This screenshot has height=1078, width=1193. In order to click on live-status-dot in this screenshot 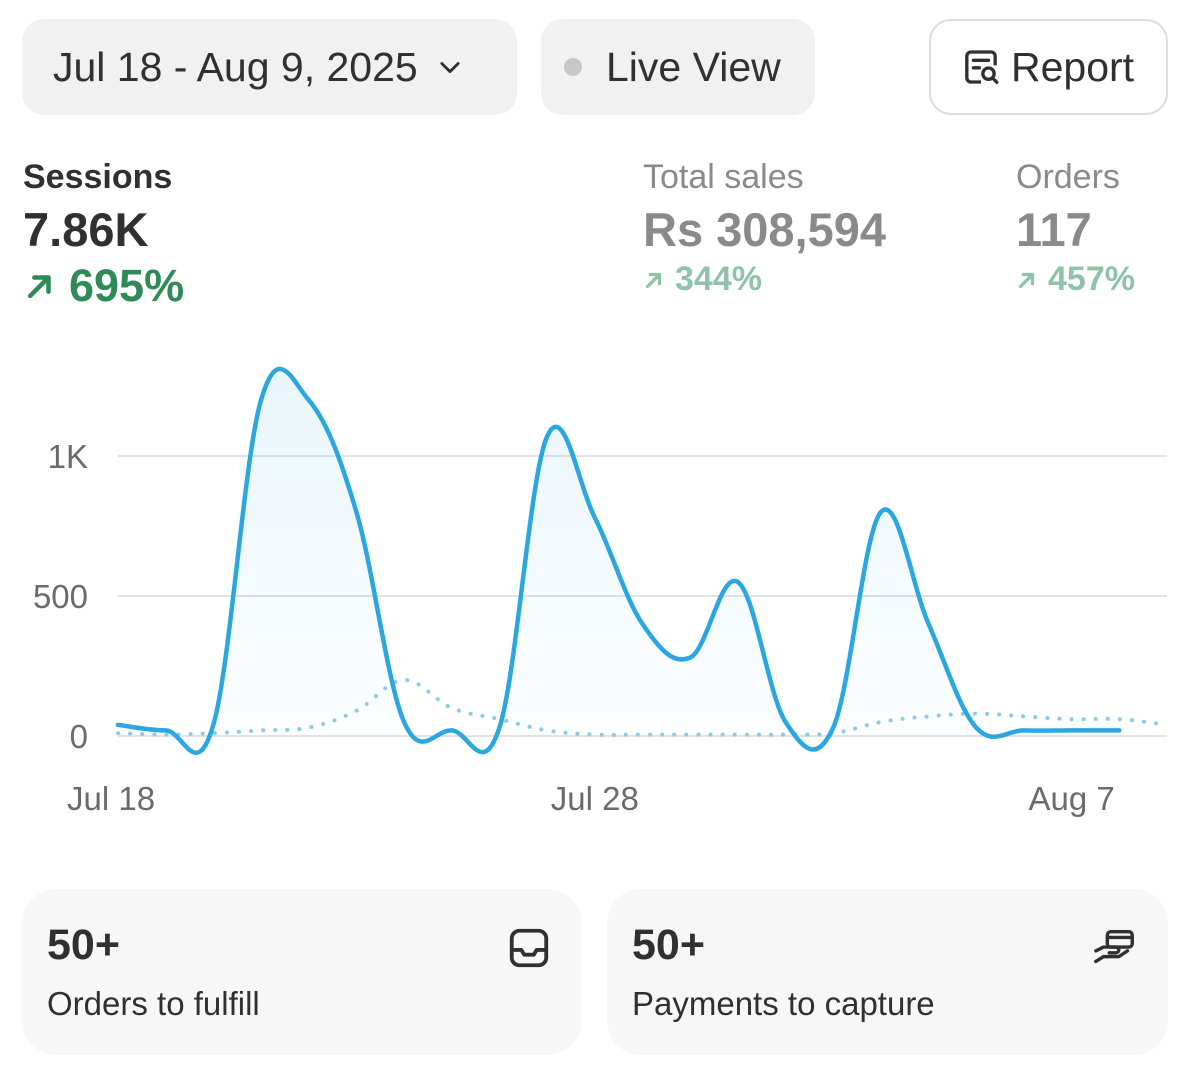, I will do `click(573, 67)`.